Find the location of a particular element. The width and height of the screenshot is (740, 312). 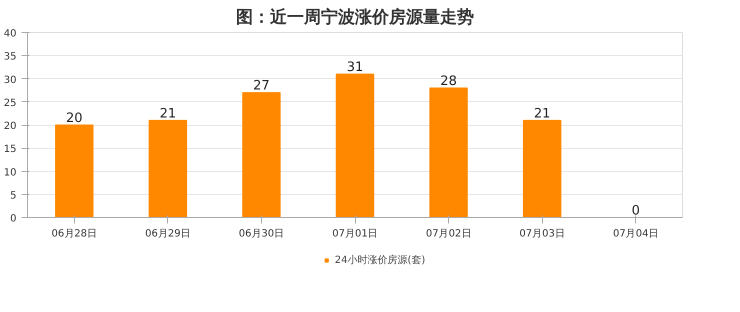

data-label: 0 is located at coordinates (636, 211).